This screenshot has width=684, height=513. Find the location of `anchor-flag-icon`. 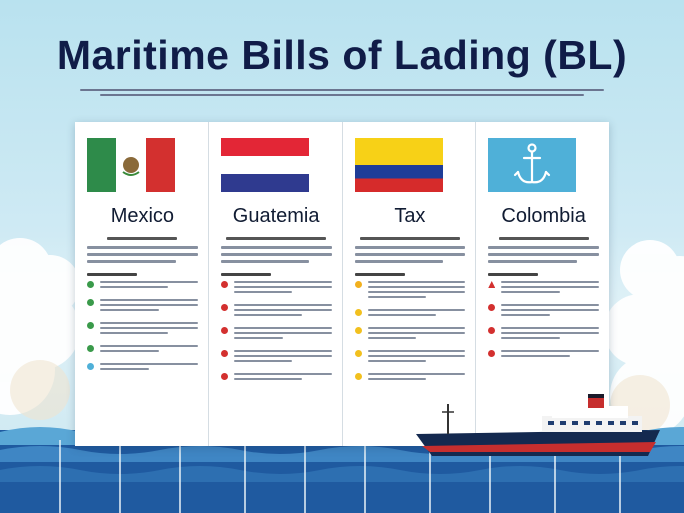

anchor-flag-icon is located at coordinates (532, 165).